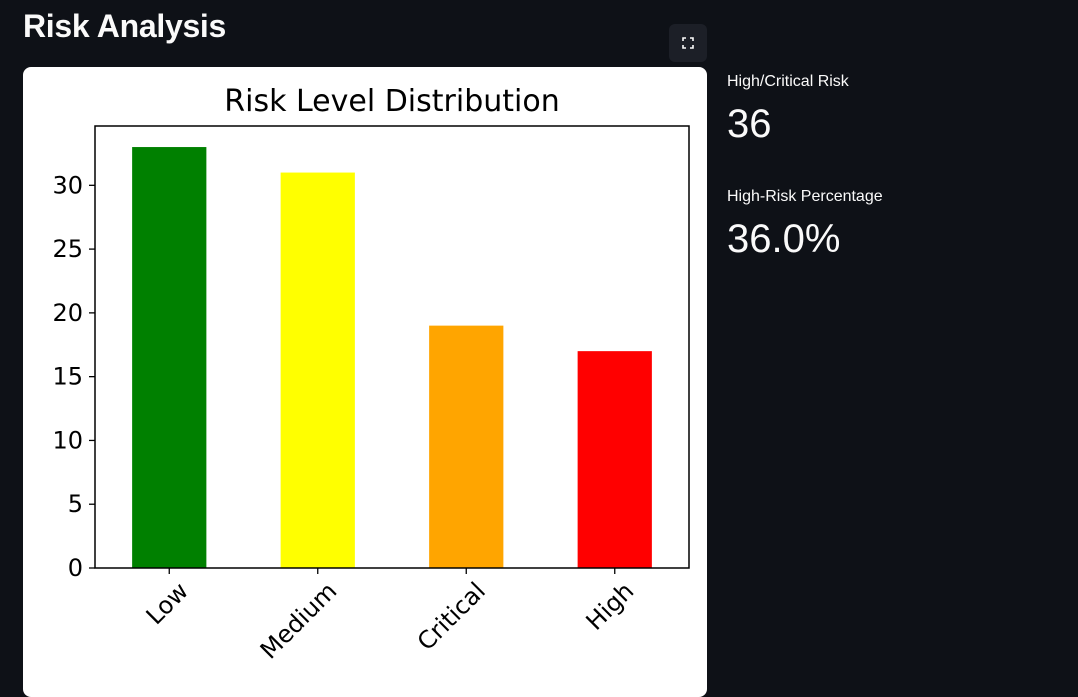  Describe the element at coordinates (451, 616) in the screenshot. I see `x-tick-label: Critical` at that location.